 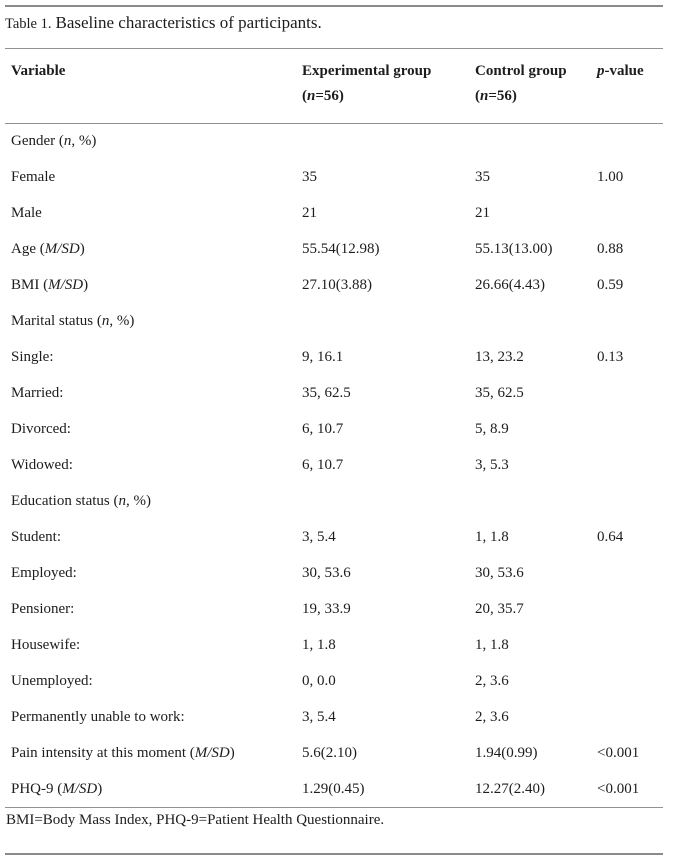 I want to click on variable-cell: Education status (n, %), so click(x=81, y=501).